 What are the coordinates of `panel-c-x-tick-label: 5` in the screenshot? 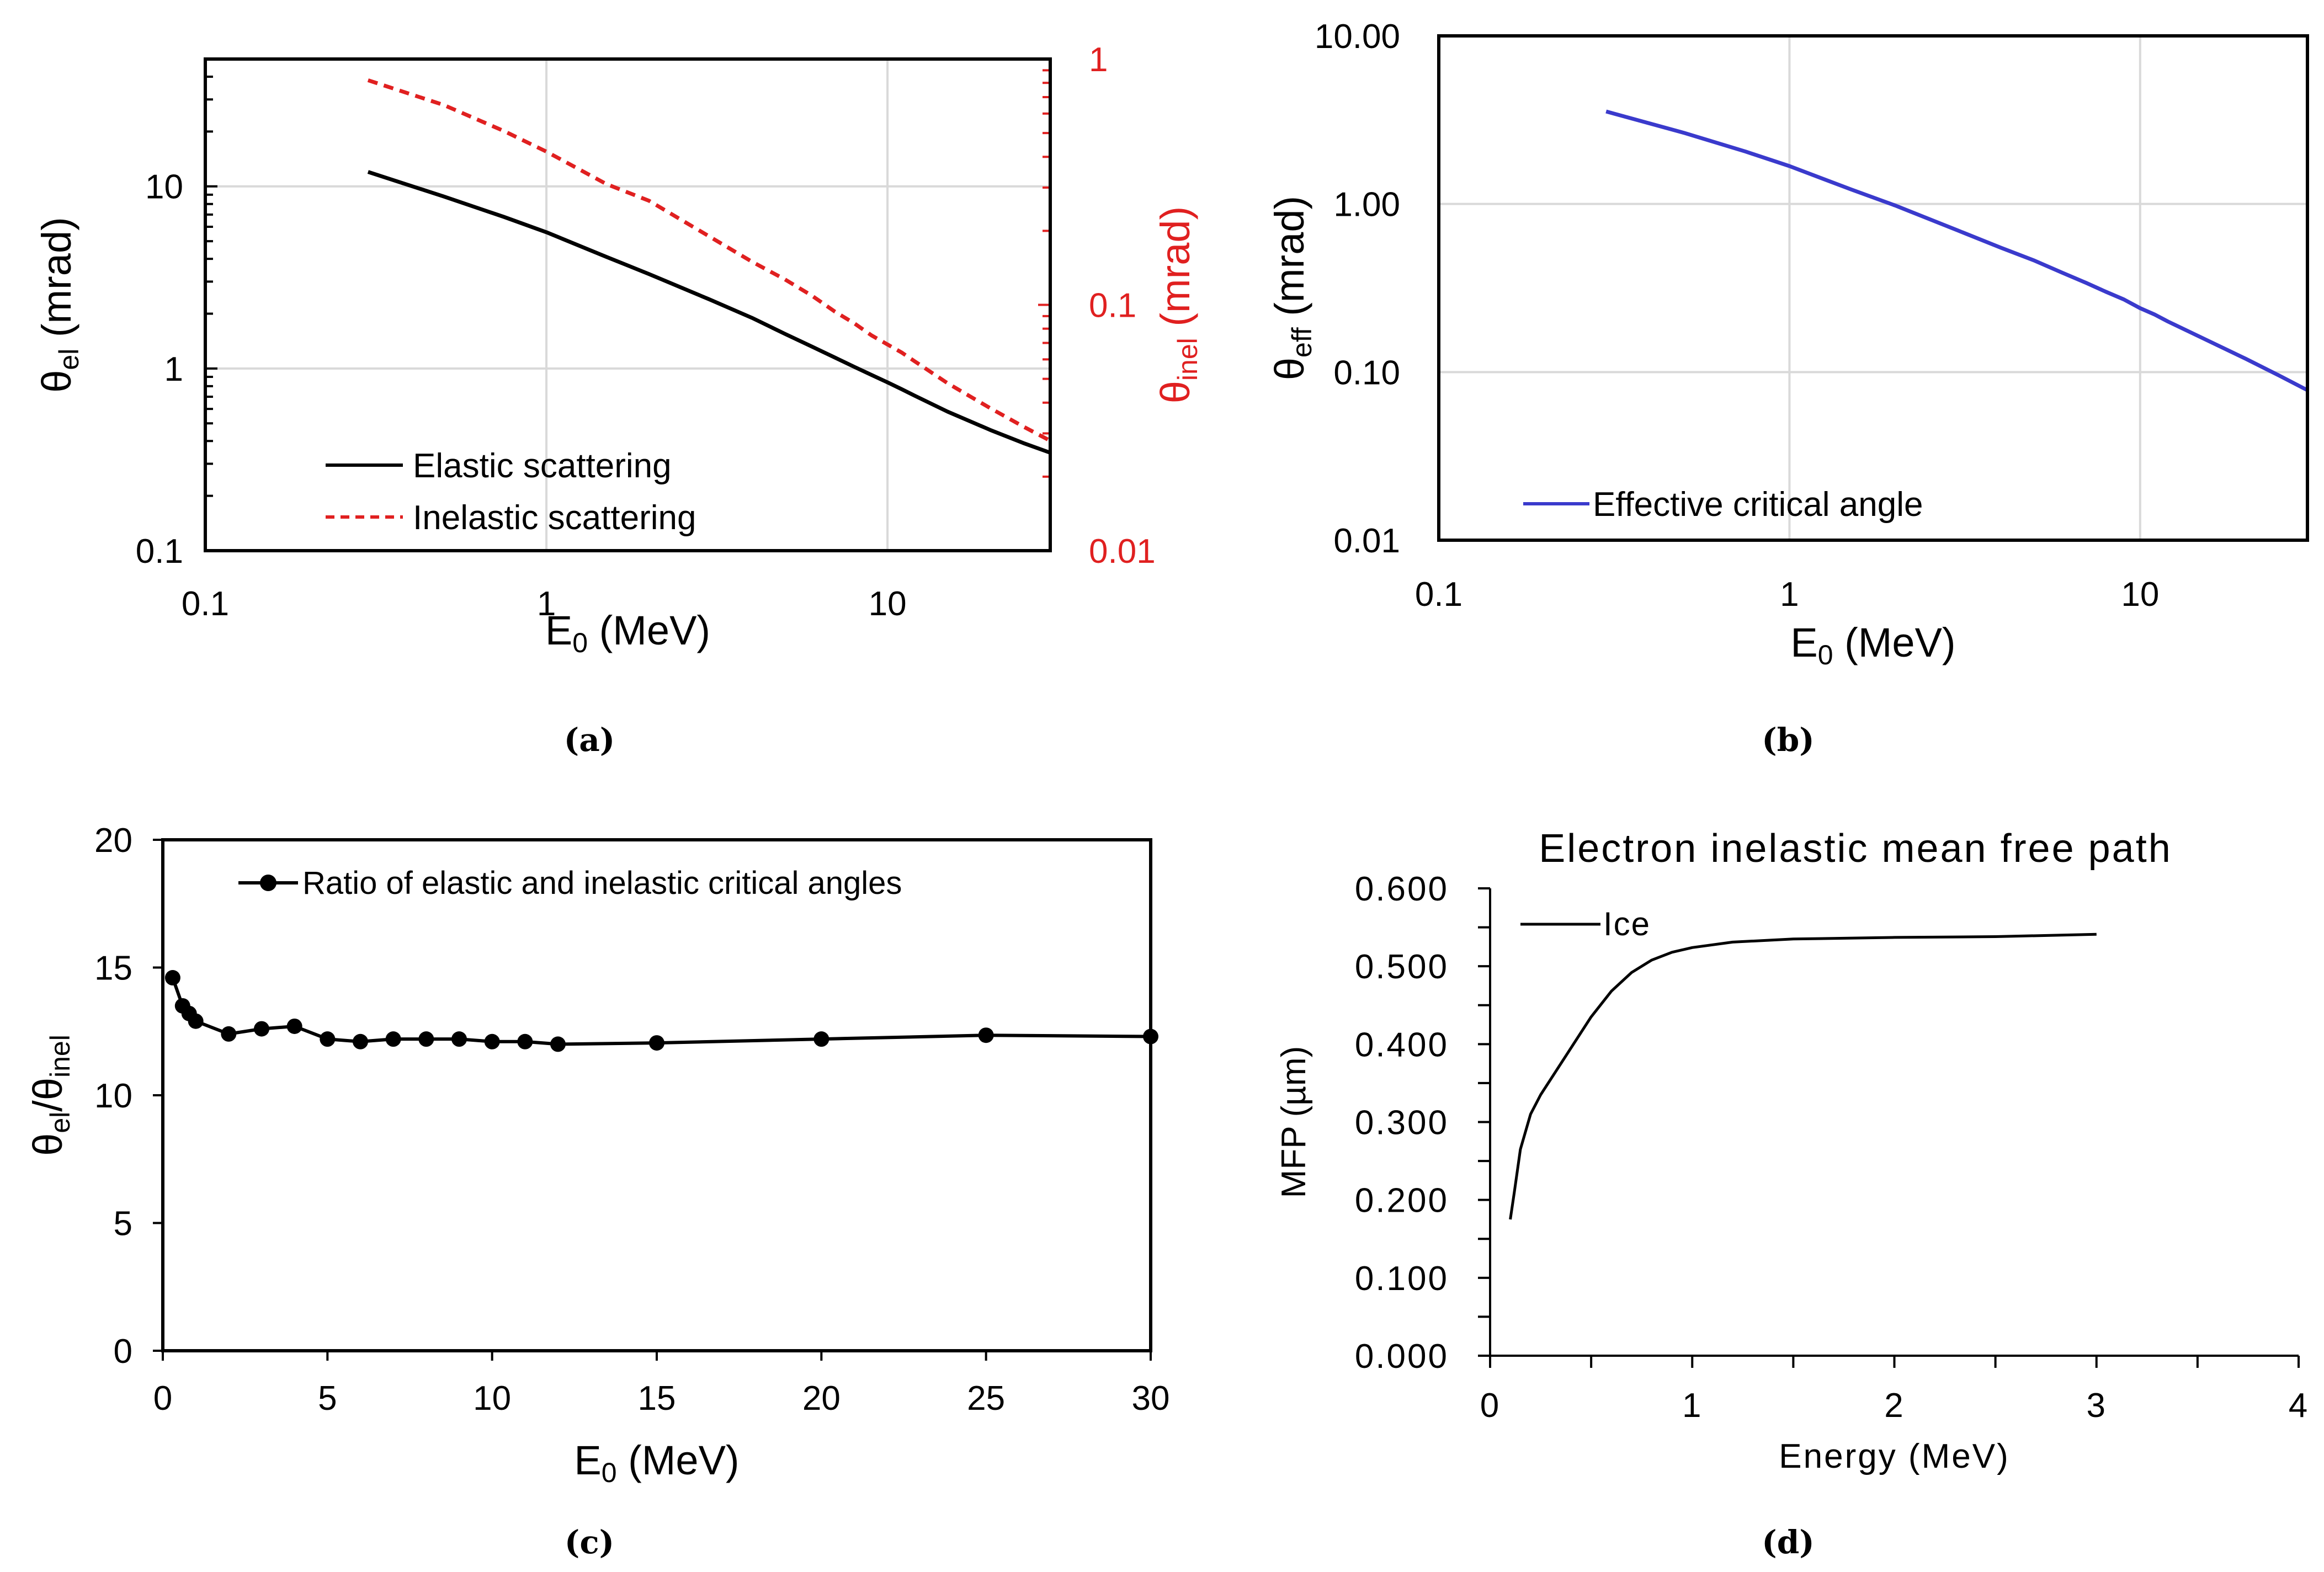 It's located at (327, 1398).